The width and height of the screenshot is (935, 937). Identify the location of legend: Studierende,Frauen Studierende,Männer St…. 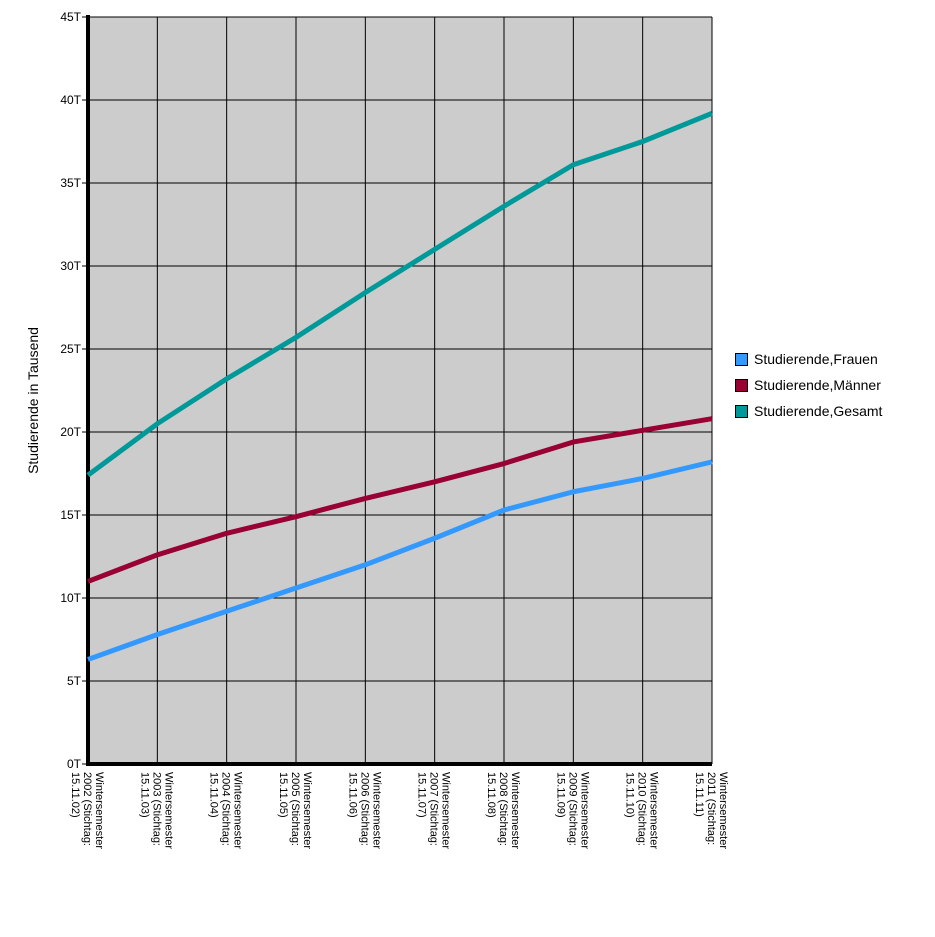
(808, 385).